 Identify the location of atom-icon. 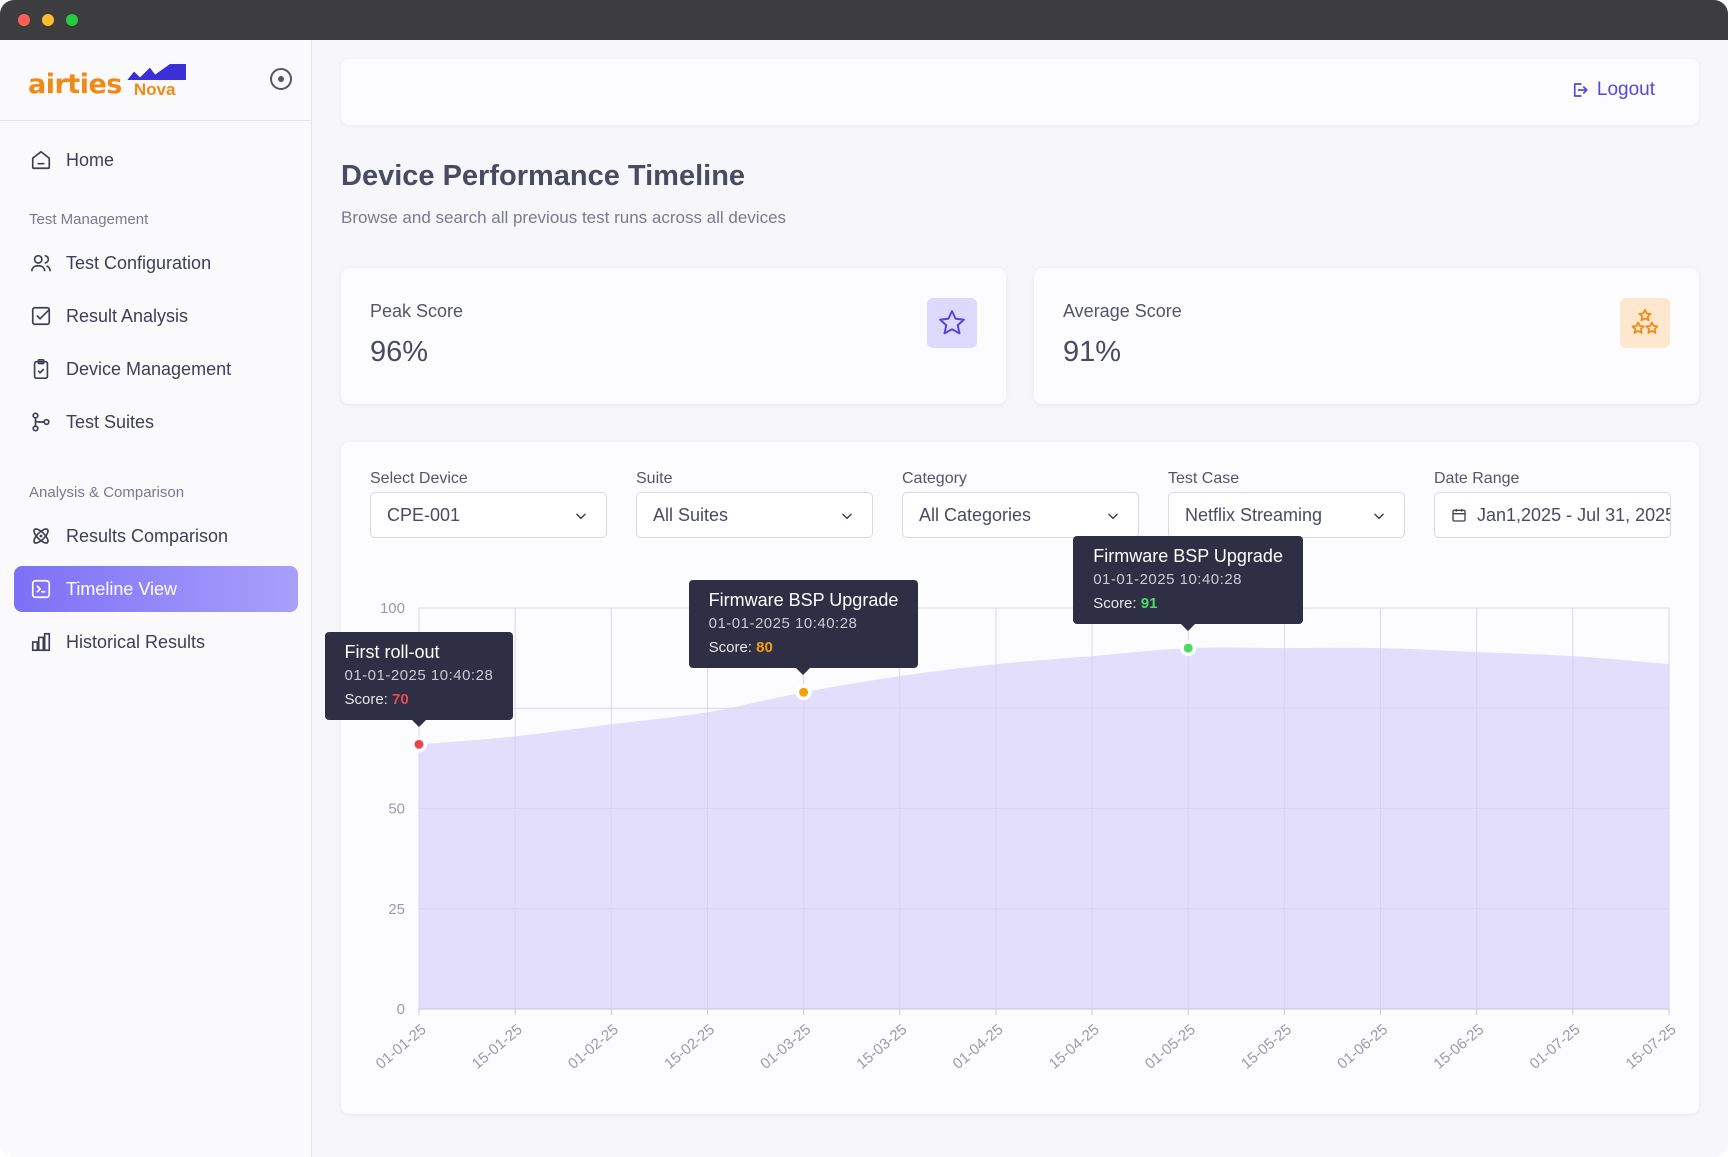
(41, 536).